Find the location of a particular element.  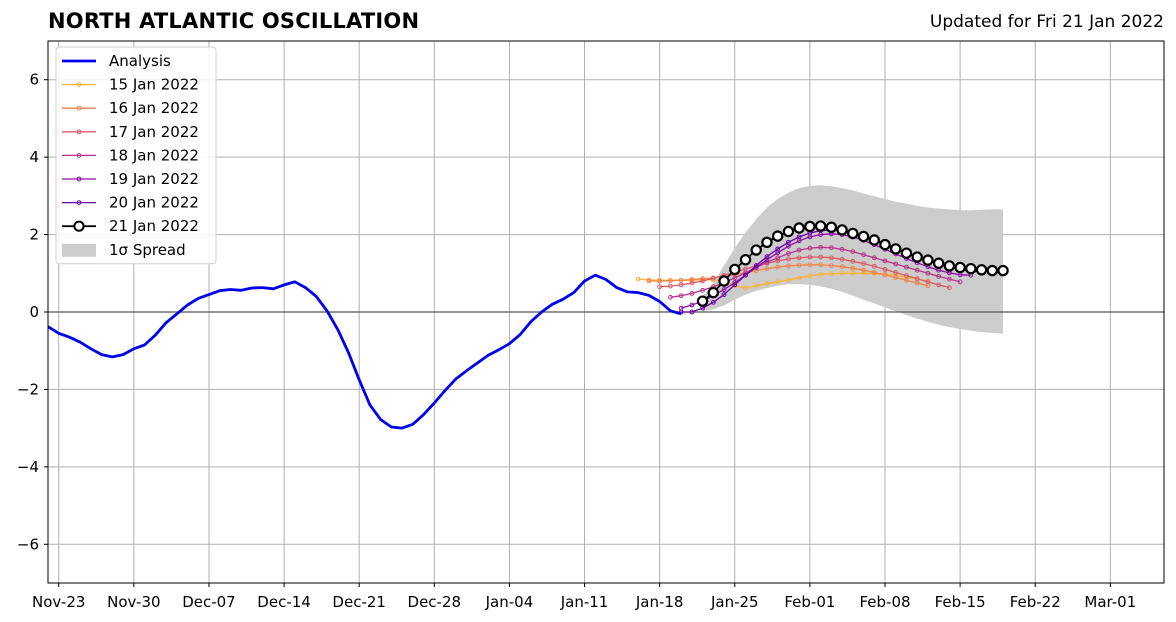

legend-box is located at coordinates (136, 155).